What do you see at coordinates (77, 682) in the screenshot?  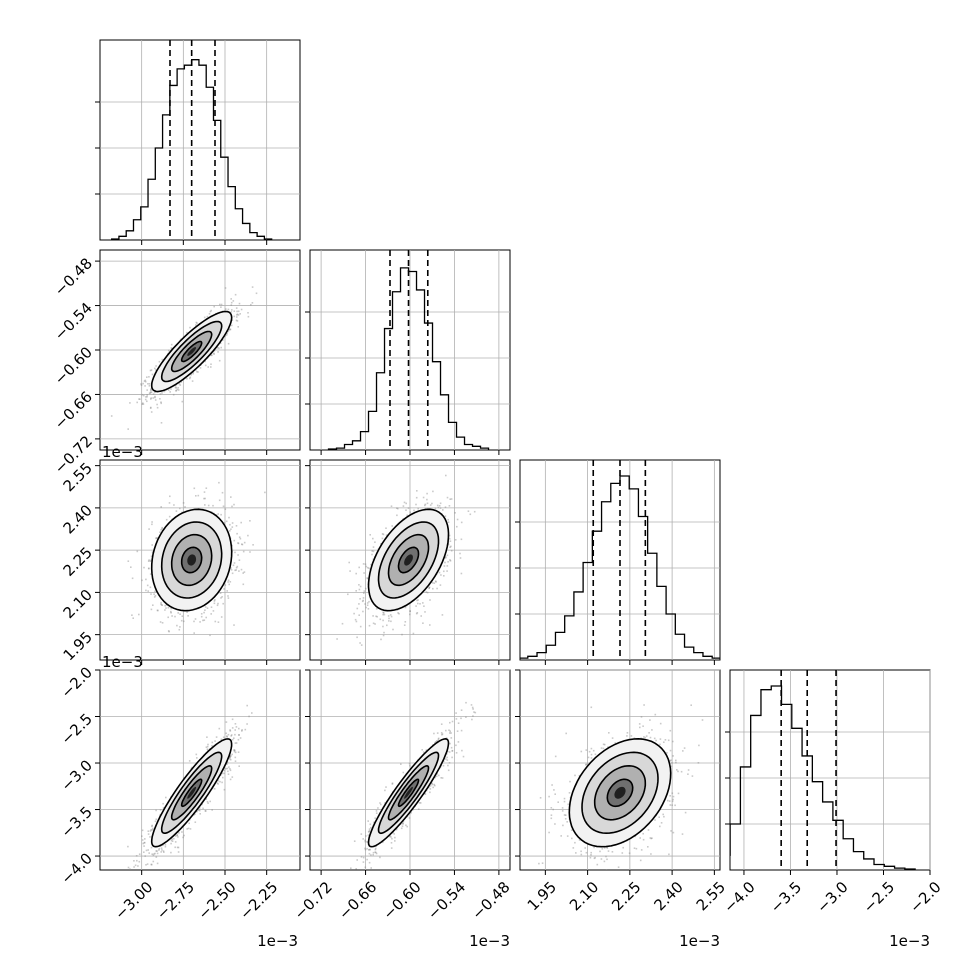 I see `y-tick-label: −2.0` at bounding box center [77, 682].